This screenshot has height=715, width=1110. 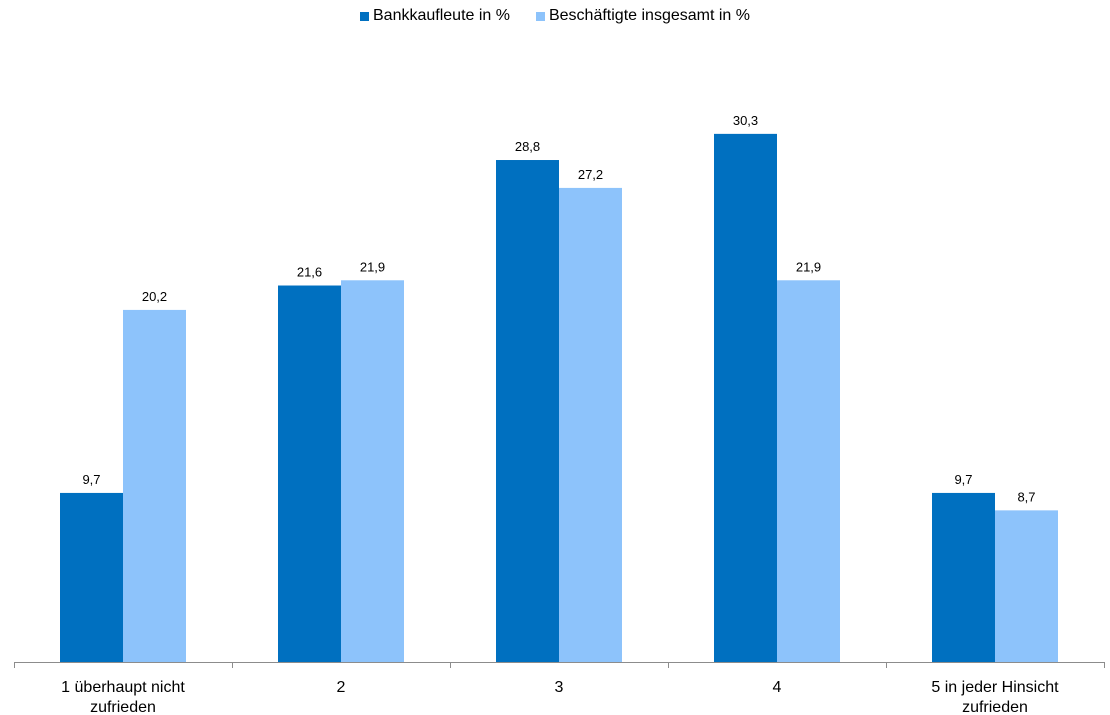 What do you see at coordinates (1026, 586) in the screenshot?
I see `bar-s2-c5` at bounding box center [1026, 586].